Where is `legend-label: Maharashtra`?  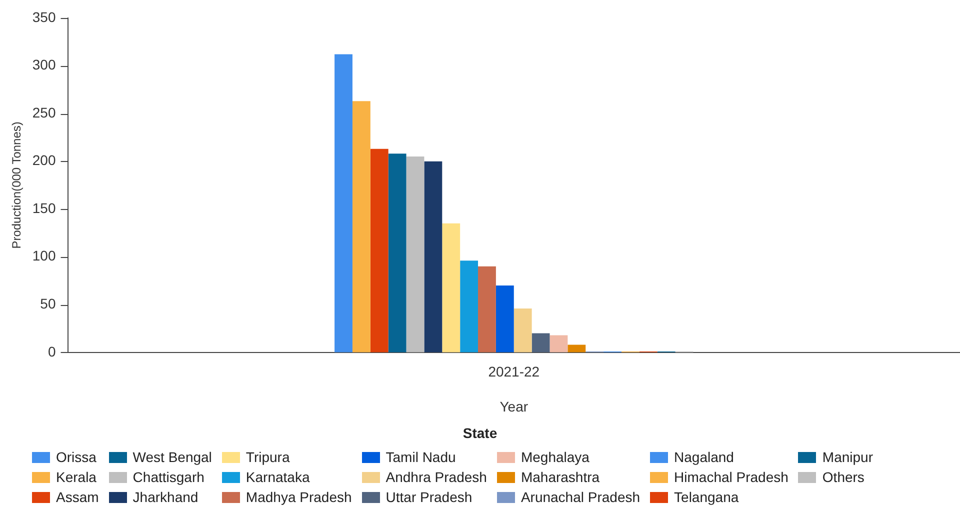 legend-label: Maharashtra is located at coordinates (560, 477).